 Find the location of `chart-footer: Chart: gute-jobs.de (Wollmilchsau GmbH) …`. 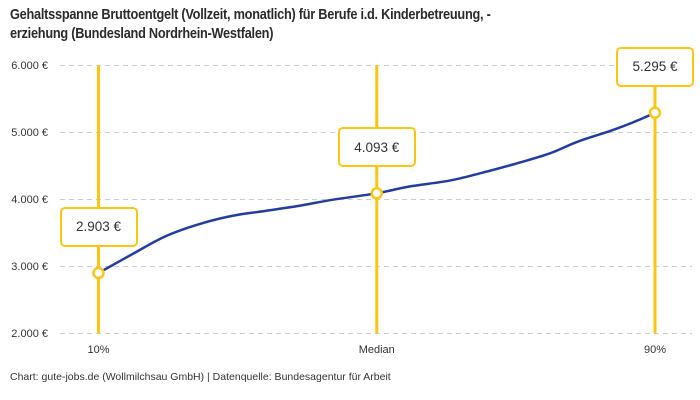

chart-footer: Chart: gute-jobs.de (Wollmilchsau GmbH) … is located at coordinates (200, 377).